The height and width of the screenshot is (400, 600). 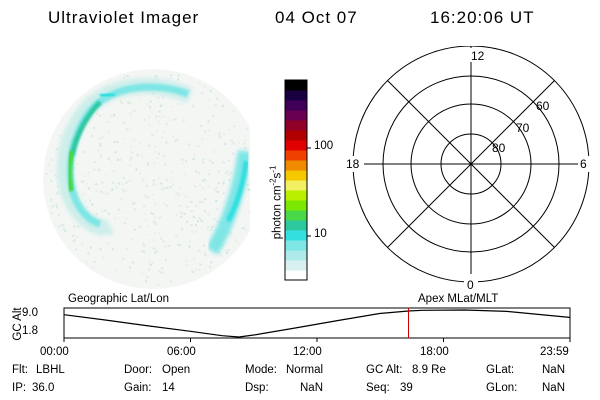 What do you see at coordinates (50, 370) in the screenshot?
I see `filter-value: LBHL` at bounding box center [50, 370].